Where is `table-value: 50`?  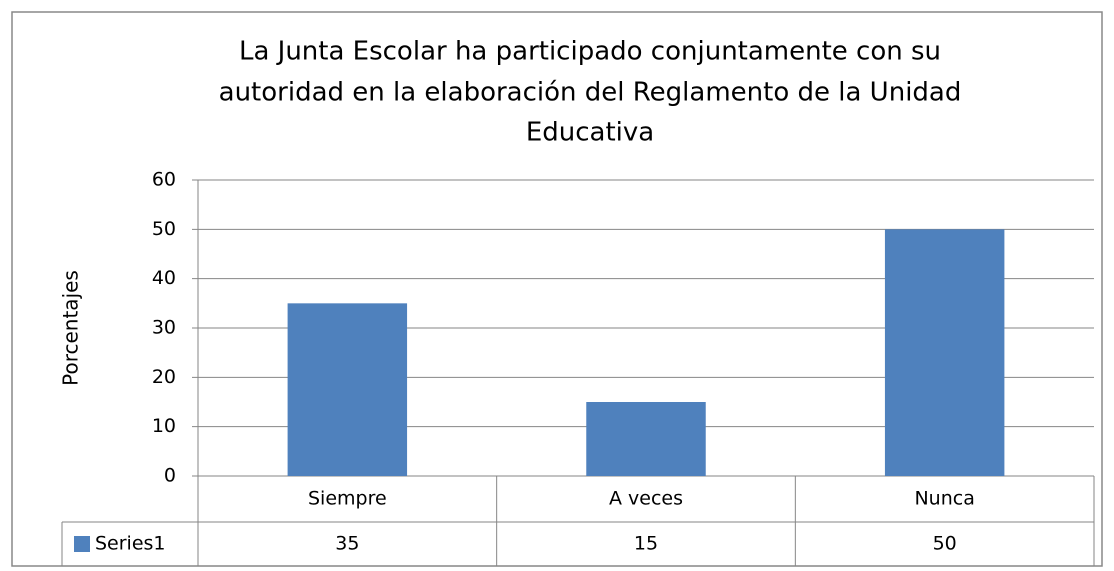
table-value: 50 is located at coordinates (945, 544).